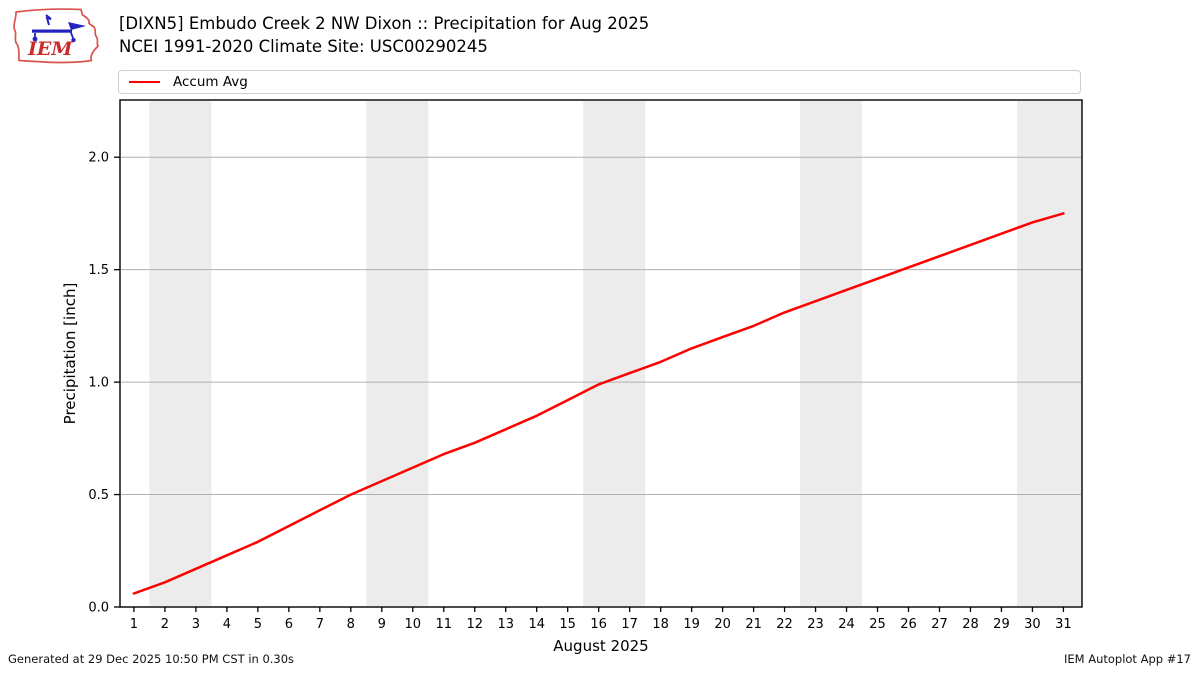 Image resolution: width=1200 pixels, height=675 pixels. Describe the element at coordinates (413, 624) in the screenshot. I see `x-tick-label: 10` at that location.